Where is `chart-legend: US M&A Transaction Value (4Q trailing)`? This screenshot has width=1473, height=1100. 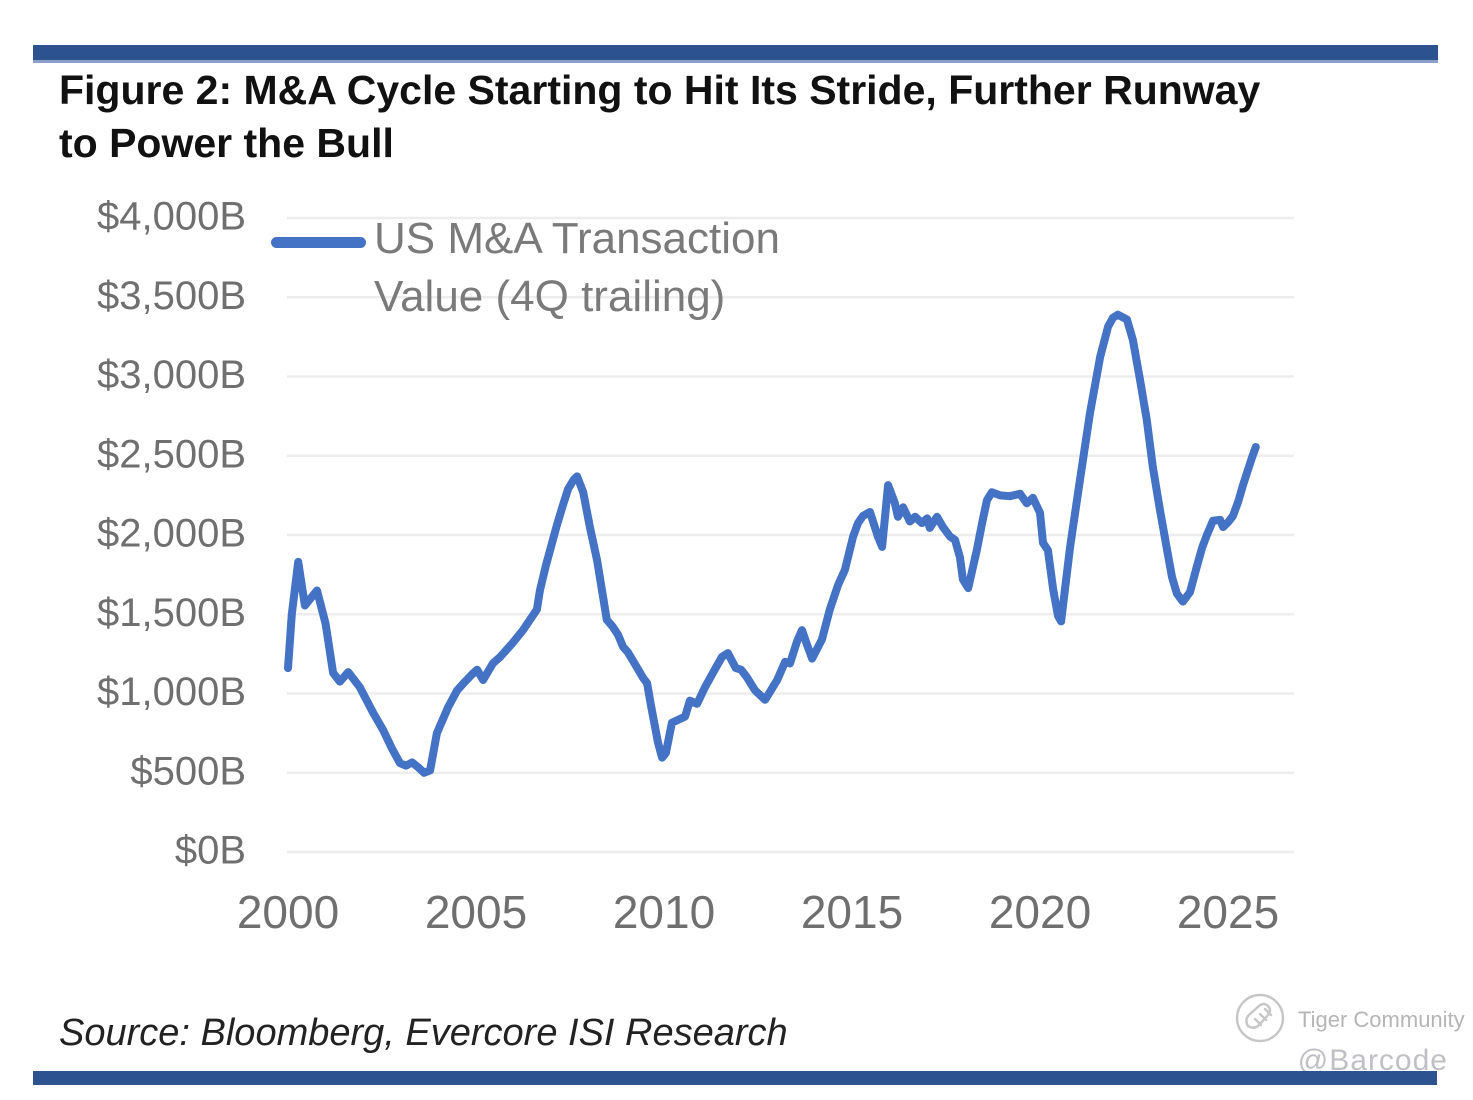 chart-legend: US M&A Transaction Value (4Q trailing) is located at coordinates (525, 268).